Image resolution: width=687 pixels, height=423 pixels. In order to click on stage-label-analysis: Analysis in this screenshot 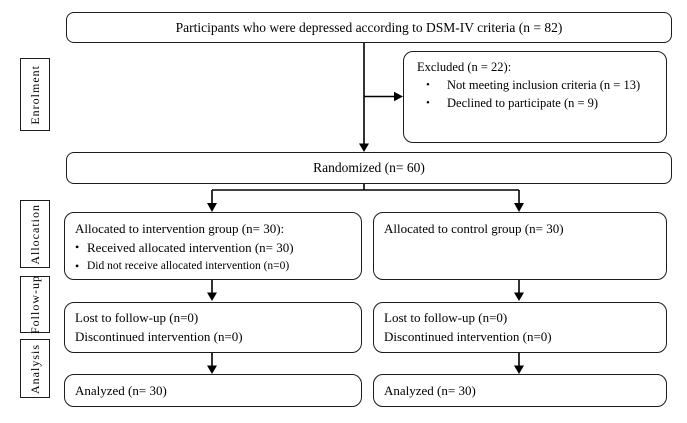, I will do `click(35, 368)`.